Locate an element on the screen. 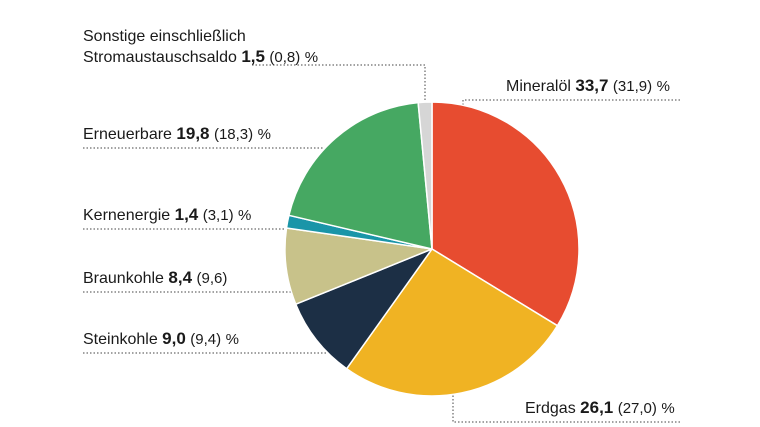  pie-slice-erdgas is located at coordinates (452, 322).